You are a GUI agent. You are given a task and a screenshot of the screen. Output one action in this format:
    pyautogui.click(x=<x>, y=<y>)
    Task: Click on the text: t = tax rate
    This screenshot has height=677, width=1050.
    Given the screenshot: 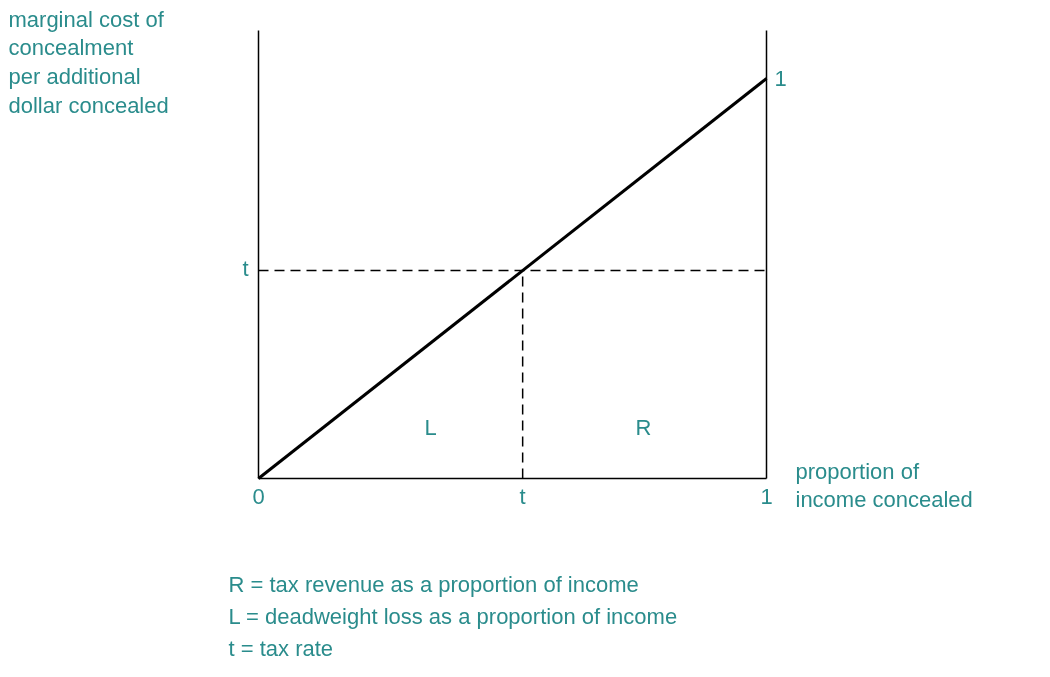 What is the action you would take?
    pyautogui.click(x=281, y=648)
    